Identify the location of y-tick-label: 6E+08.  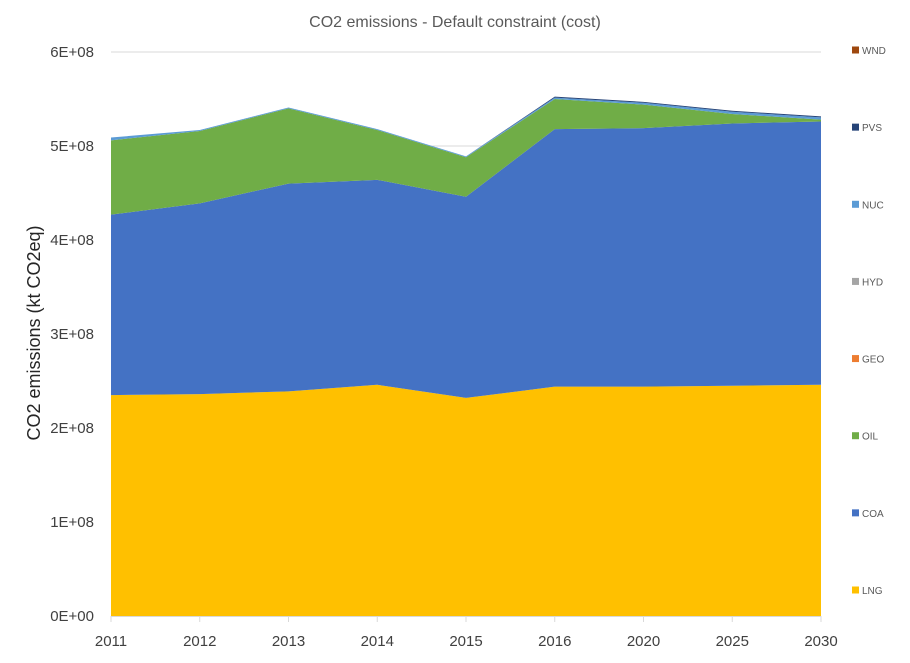
(72, 52).